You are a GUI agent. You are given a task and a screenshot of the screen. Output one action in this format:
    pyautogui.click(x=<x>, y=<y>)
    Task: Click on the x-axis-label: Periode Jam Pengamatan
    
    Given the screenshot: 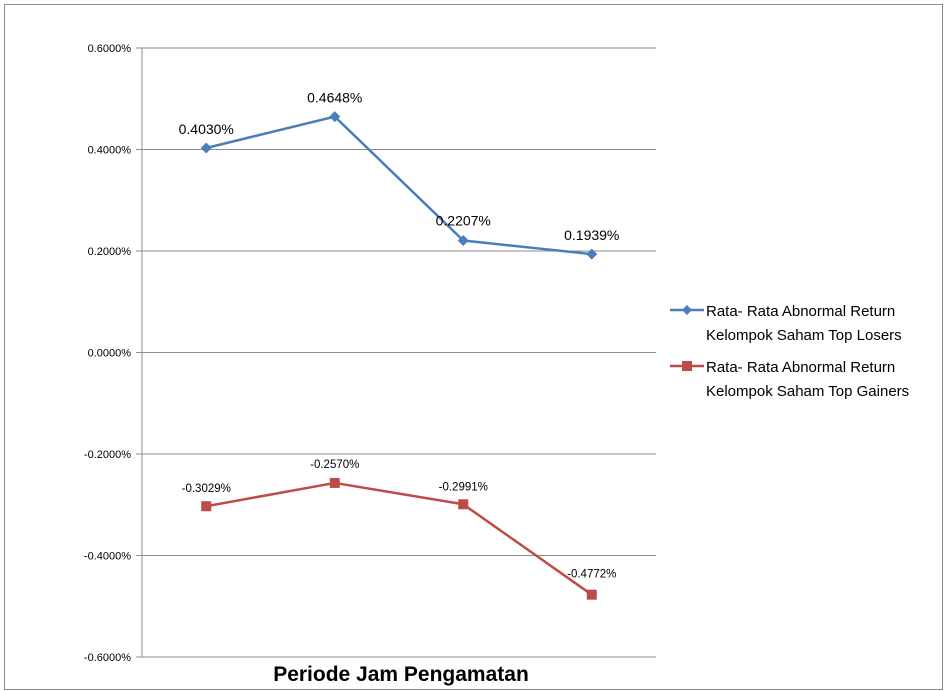 What is the action you would take?
    pyautogui.click(x=401, y=674)
    